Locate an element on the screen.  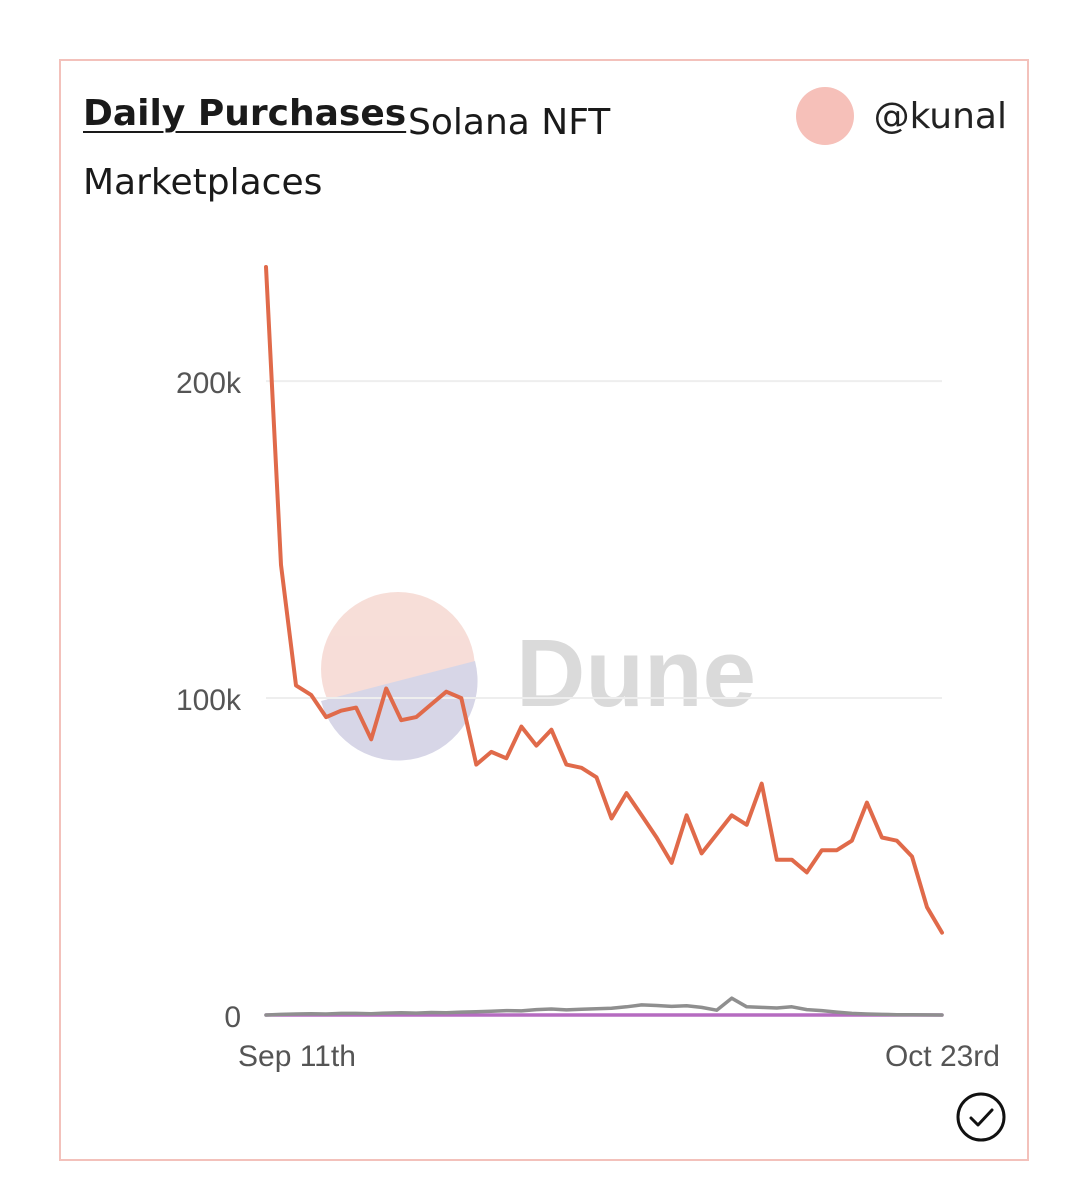
chart-title-link: Daily Purchases is located at coordinates (245, 113).